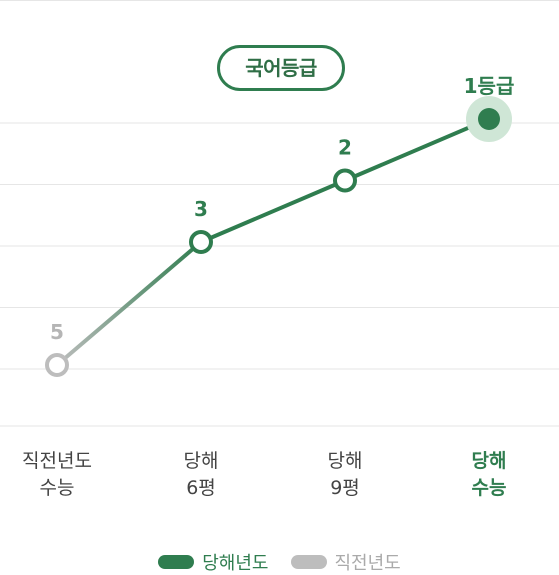 The image size is (559, 575). Describe the element at coordinates (489, 119) in the screenshot. I see `data-point-current` at that location.